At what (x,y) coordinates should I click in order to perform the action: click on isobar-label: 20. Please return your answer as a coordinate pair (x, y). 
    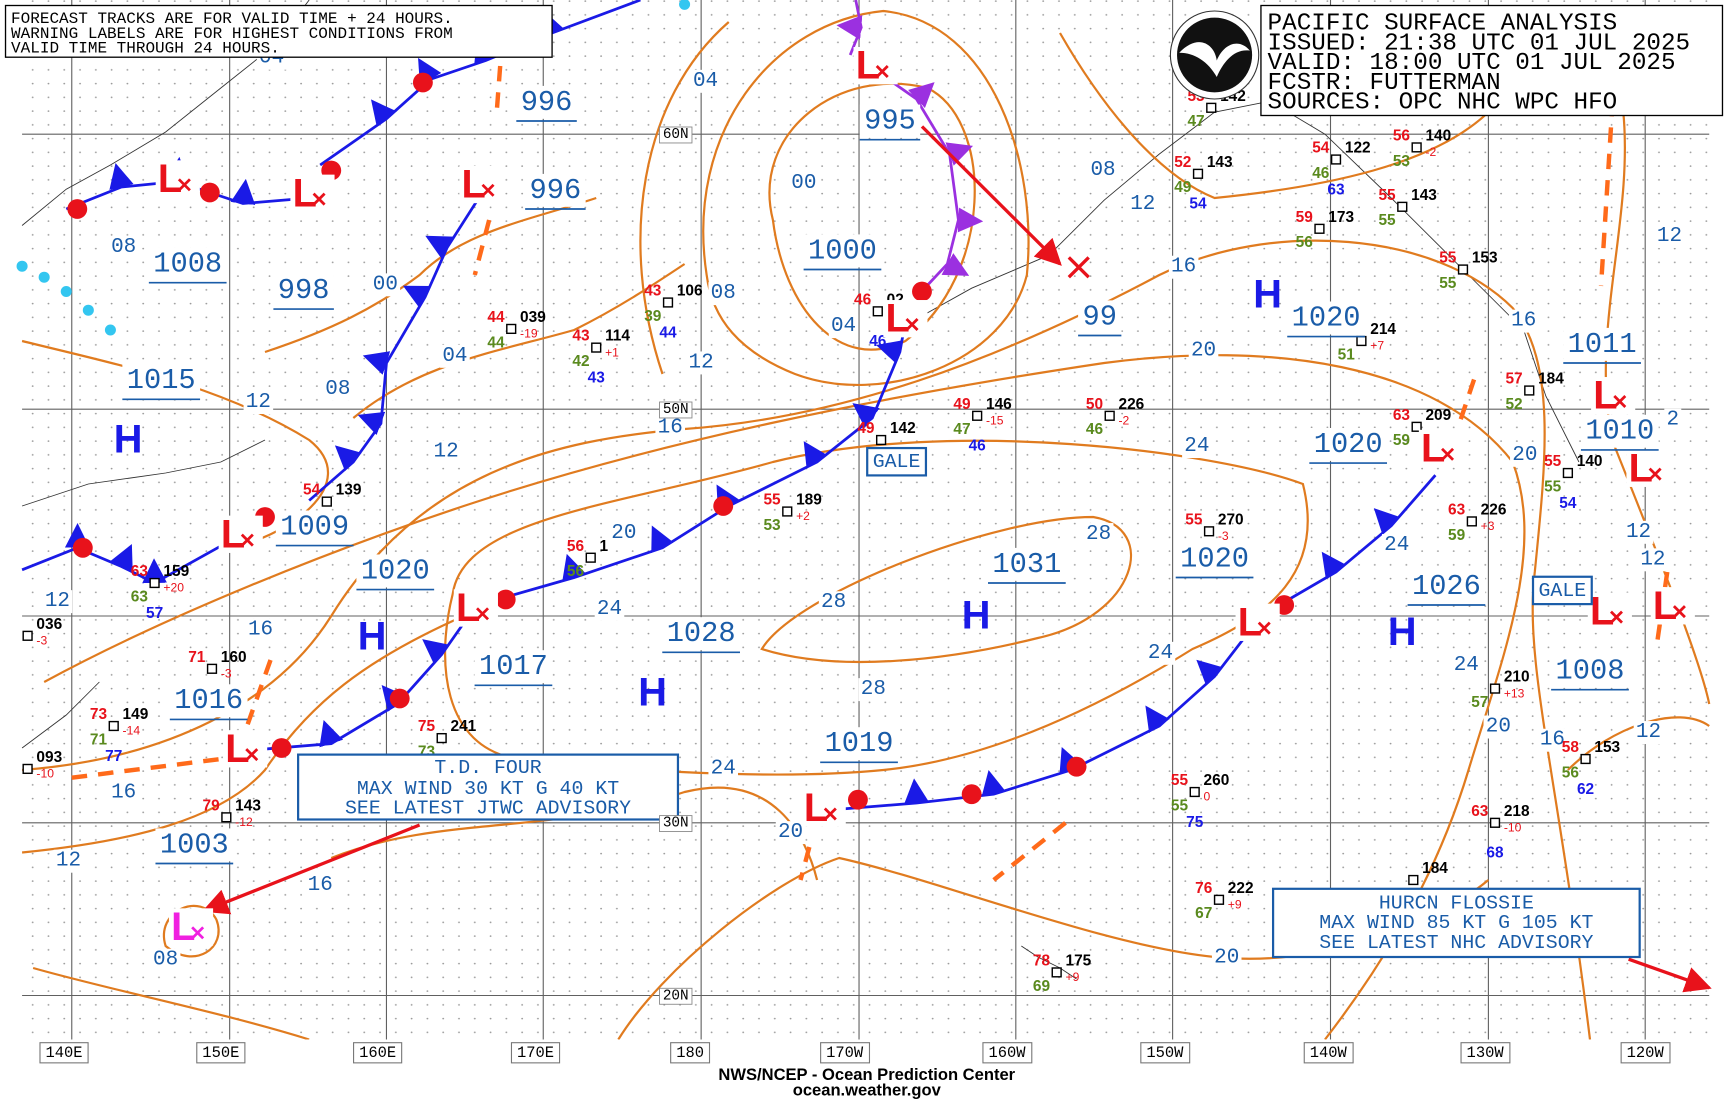
    Looking at the image, I should click on (623, 533).